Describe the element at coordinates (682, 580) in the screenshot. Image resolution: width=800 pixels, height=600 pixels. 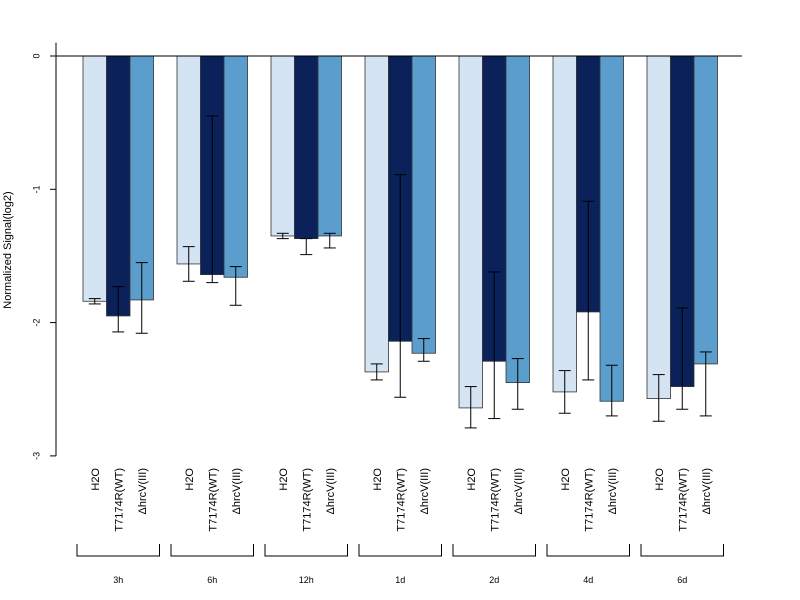
I see `group-label: 6d` at that location.